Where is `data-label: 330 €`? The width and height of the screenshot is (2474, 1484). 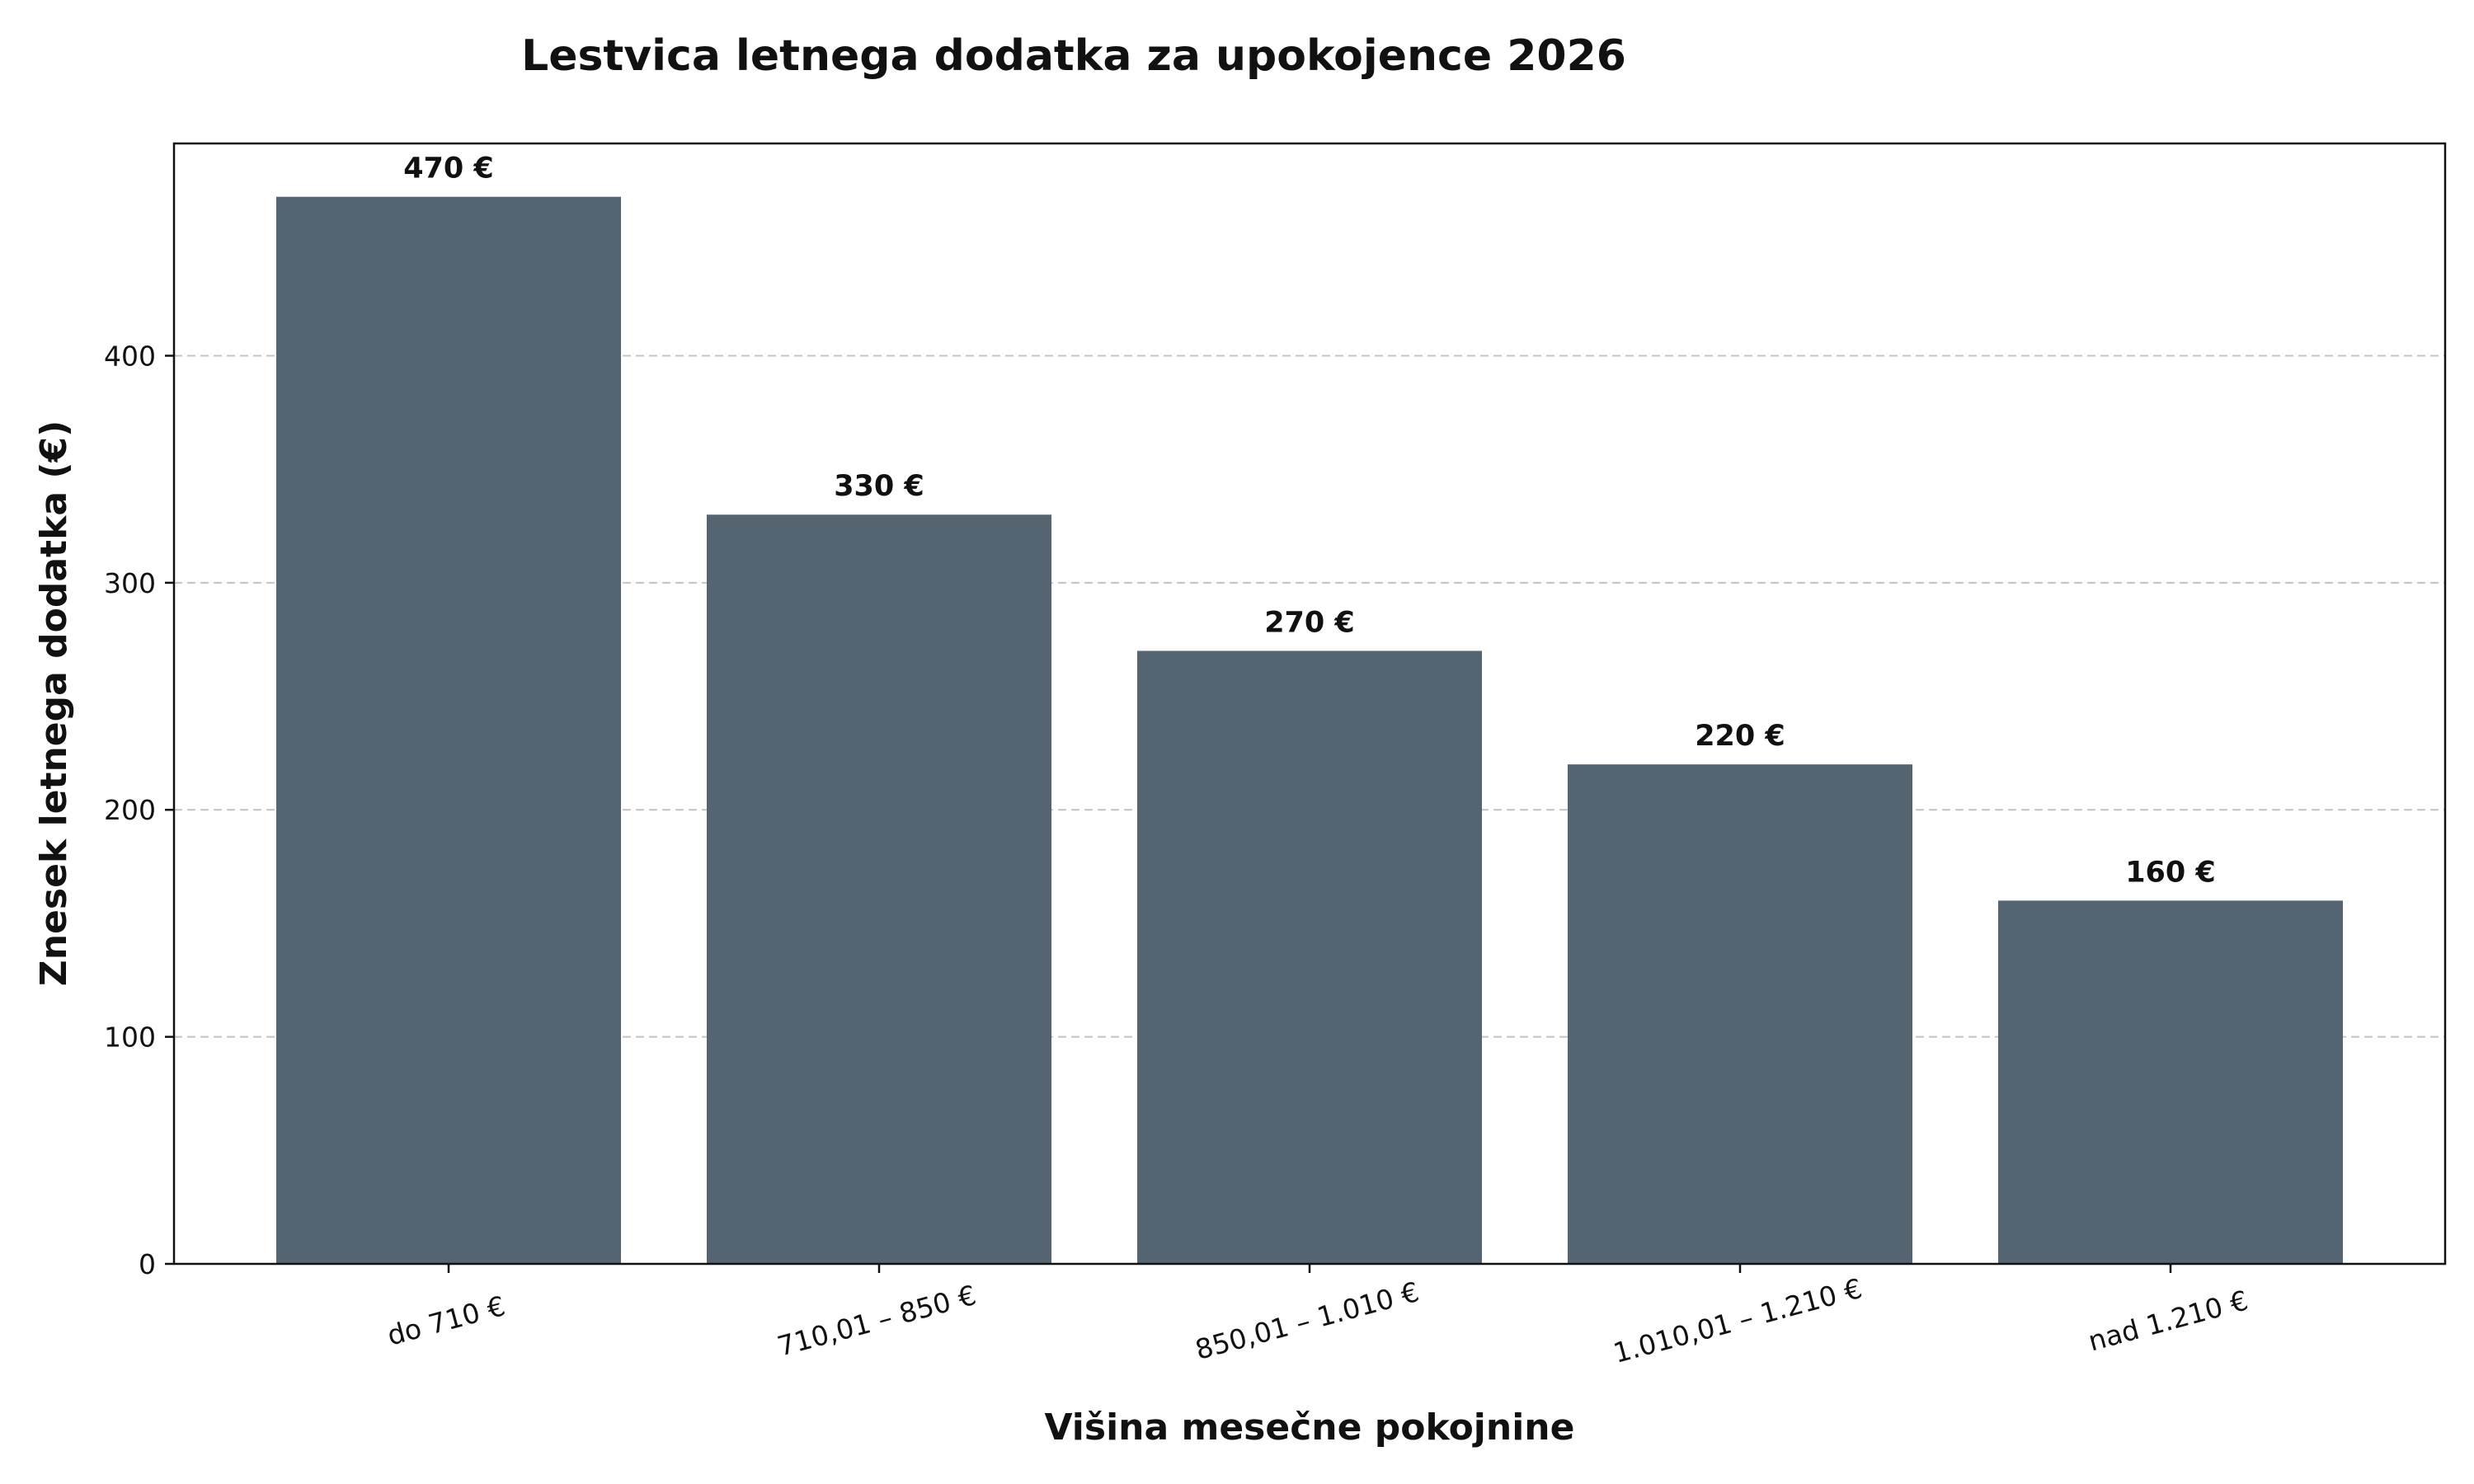
data-label: 330 € is located at coordinates (879, 486).